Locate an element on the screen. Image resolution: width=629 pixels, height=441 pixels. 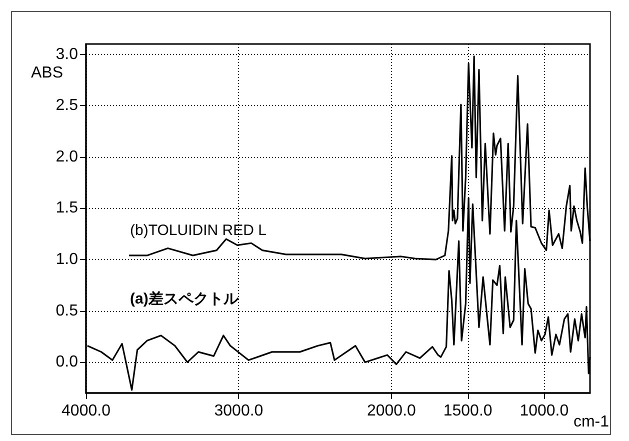
series-label: (b)TOLUIDIN RED L is located at coordinates (198, 230).